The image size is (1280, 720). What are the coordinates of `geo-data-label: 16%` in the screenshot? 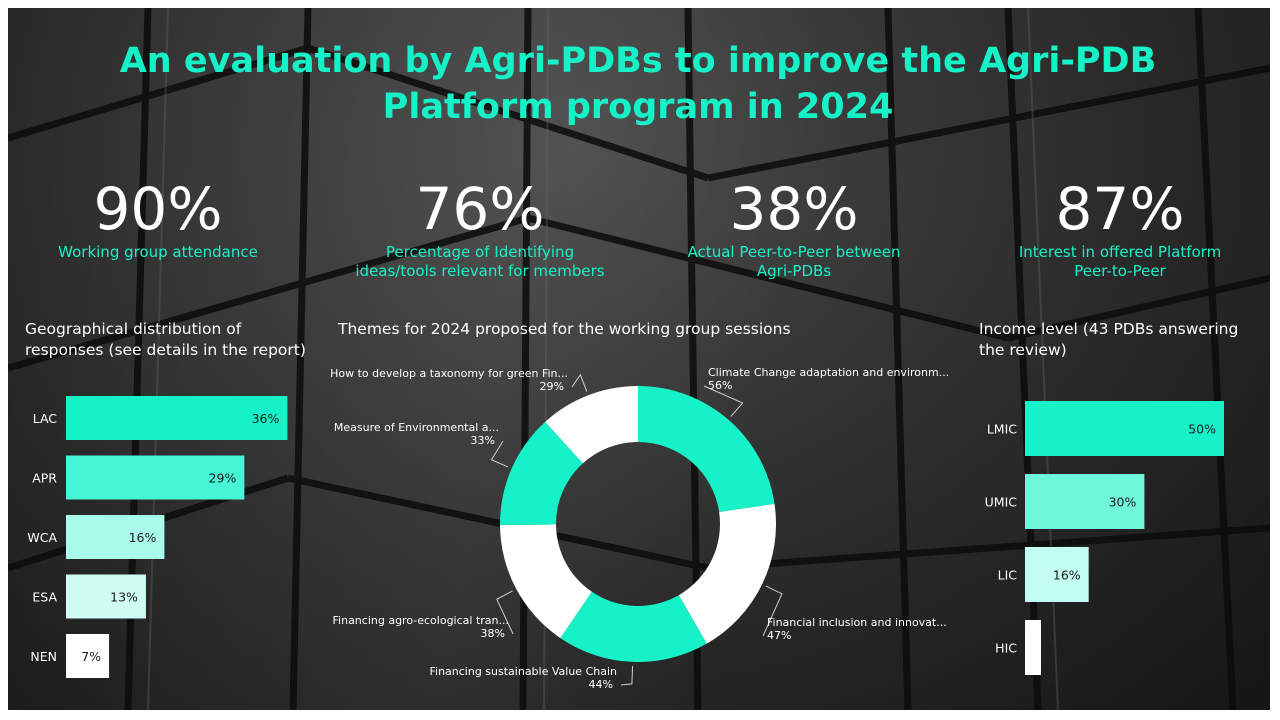 It's located at (143, 537).